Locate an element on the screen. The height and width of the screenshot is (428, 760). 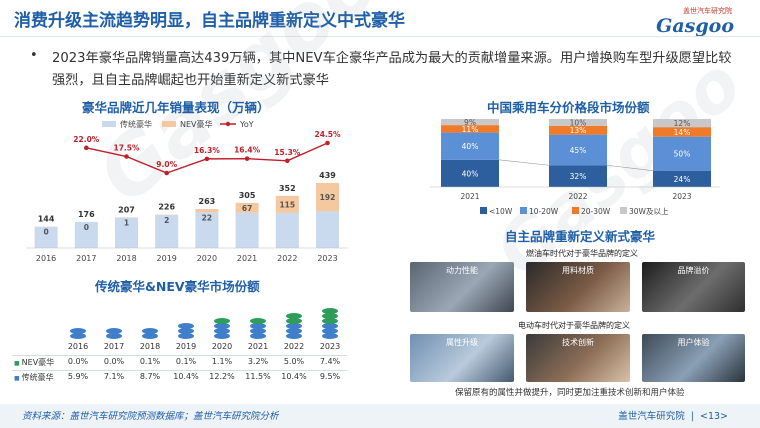
legend-marker-yoy is located at coordinates (228, 124).